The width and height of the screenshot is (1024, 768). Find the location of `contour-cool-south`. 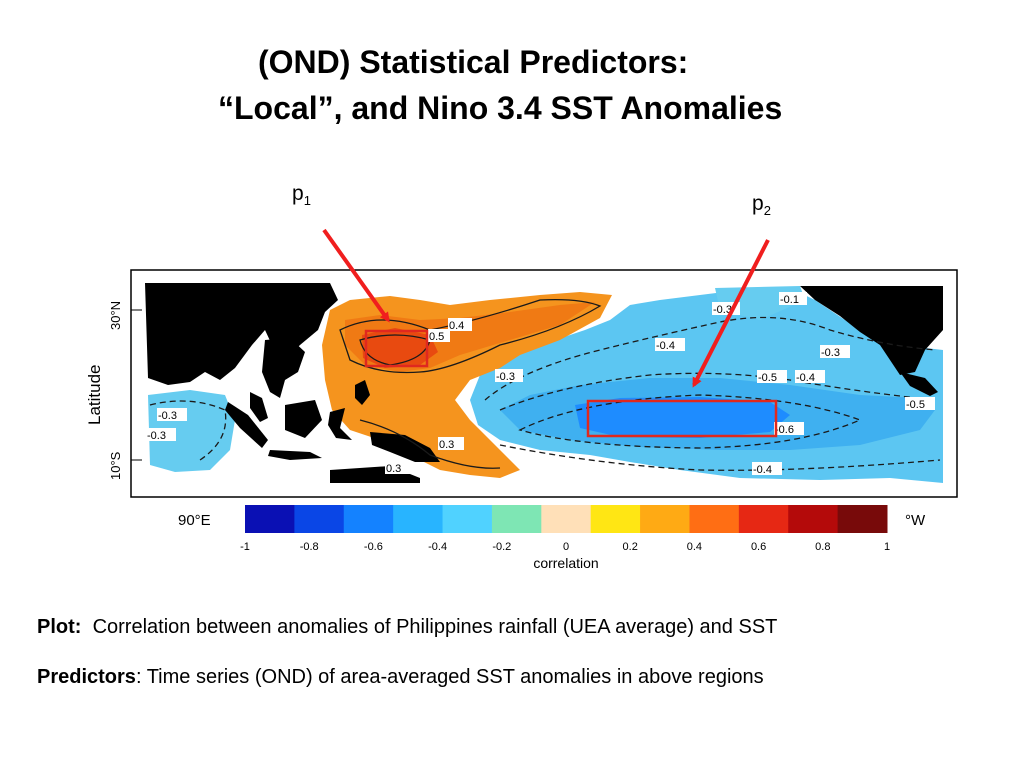

contour-cool-south is located at coordinates (720, 457).